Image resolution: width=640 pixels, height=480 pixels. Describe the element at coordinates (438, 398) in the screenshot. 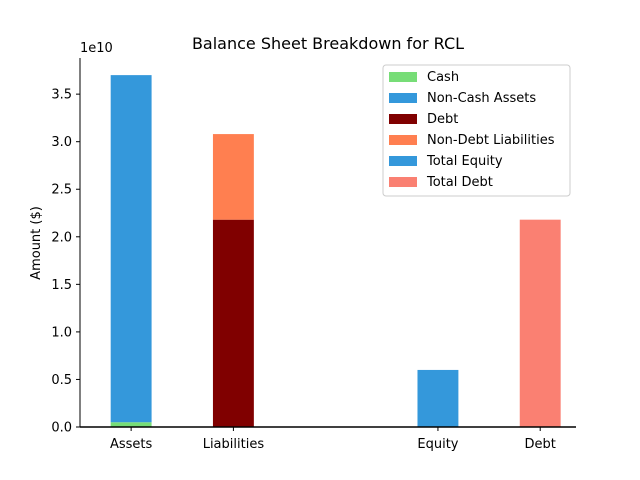

I see `bar-total-equity` at that location.